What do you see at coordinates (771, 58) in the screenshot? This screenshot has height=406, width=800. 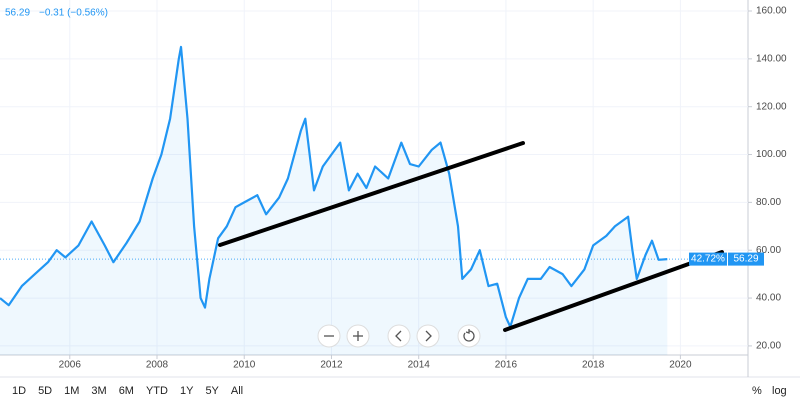 I see `y-tick-label: 140.00` at bounding box center [771, 58].